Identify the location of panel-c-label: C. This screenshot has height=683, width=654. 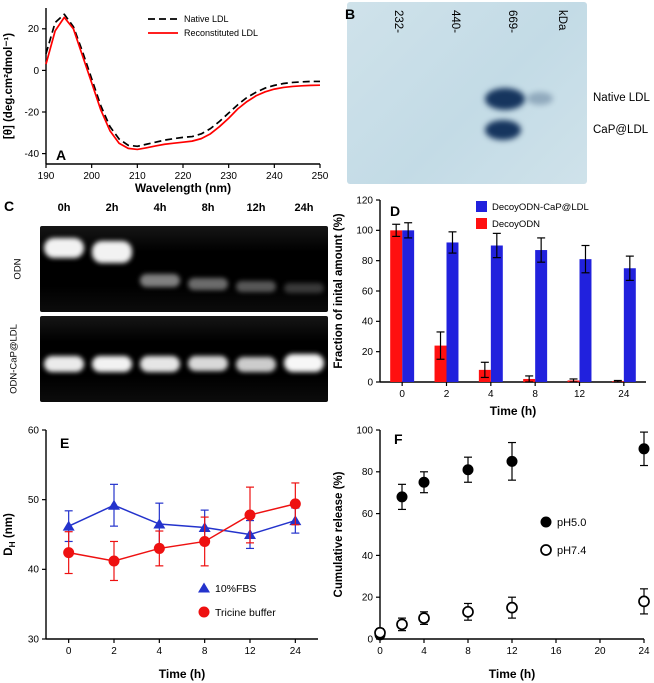
(9, 206).